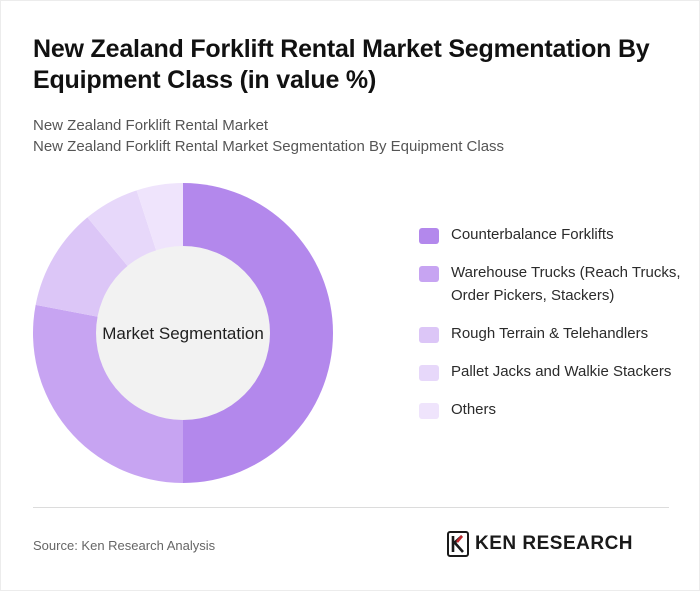 This screenshot has height=591, width=700. I want to click on brand-name: KEN RESEARCH, so click(554, 543).